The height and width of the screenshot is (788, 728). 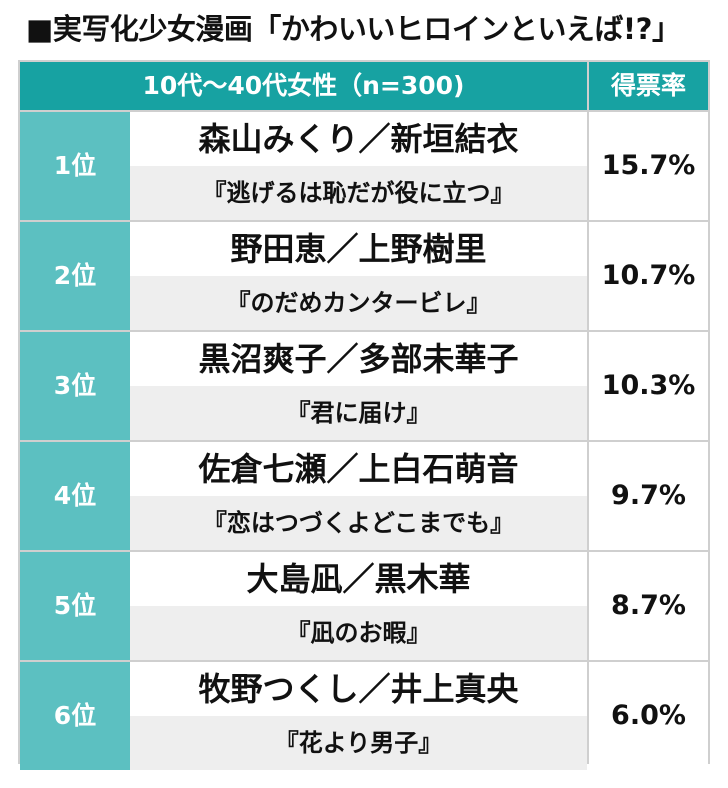 I want to click on vote-share-cell: 6.0%, so click(x=648, y=716).